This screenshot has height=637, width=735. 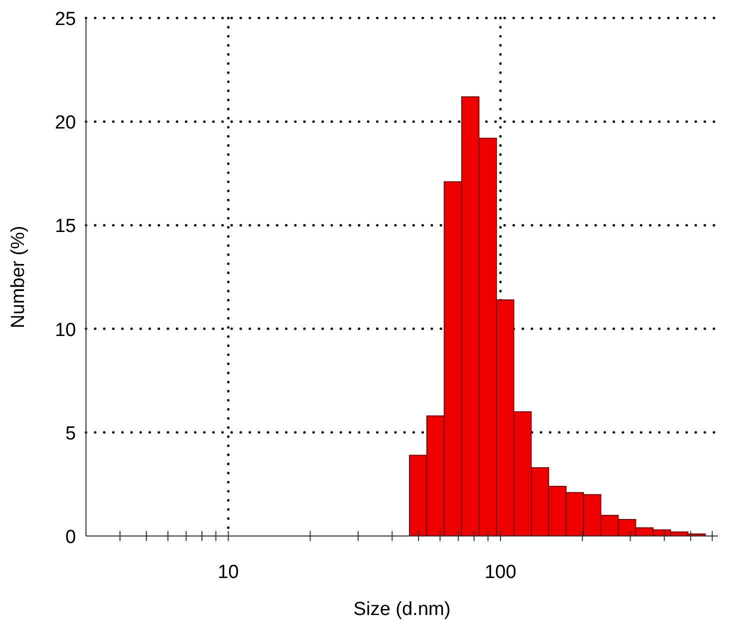 I want to click on y-tick-label: 20, so click(x=65, y=123).